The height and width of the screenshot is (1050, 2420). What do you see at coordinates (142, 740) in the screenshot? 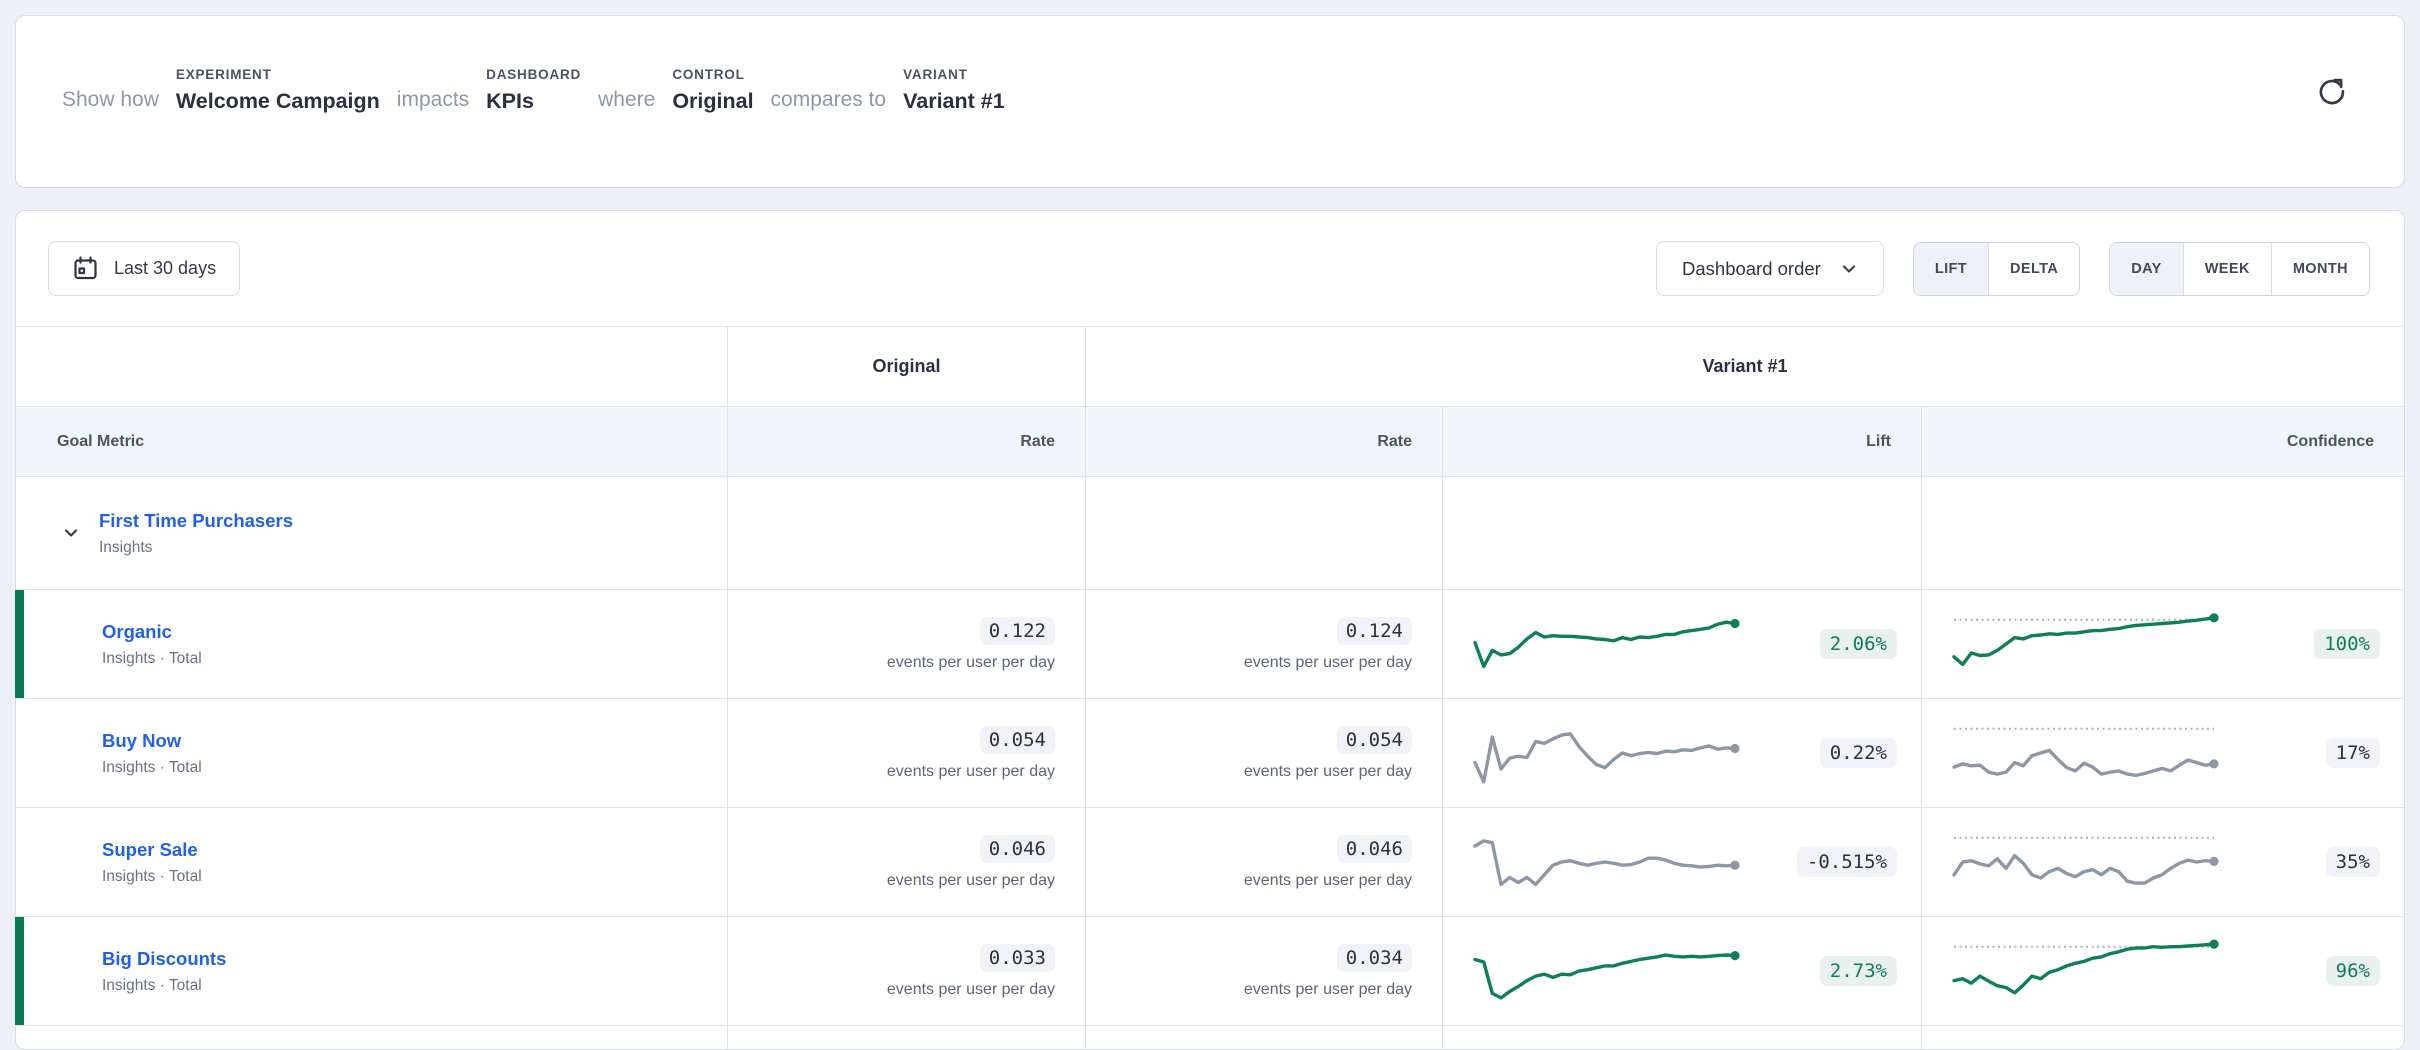
I see `metric-link: Buy Now` at bounding box center [142, 740].